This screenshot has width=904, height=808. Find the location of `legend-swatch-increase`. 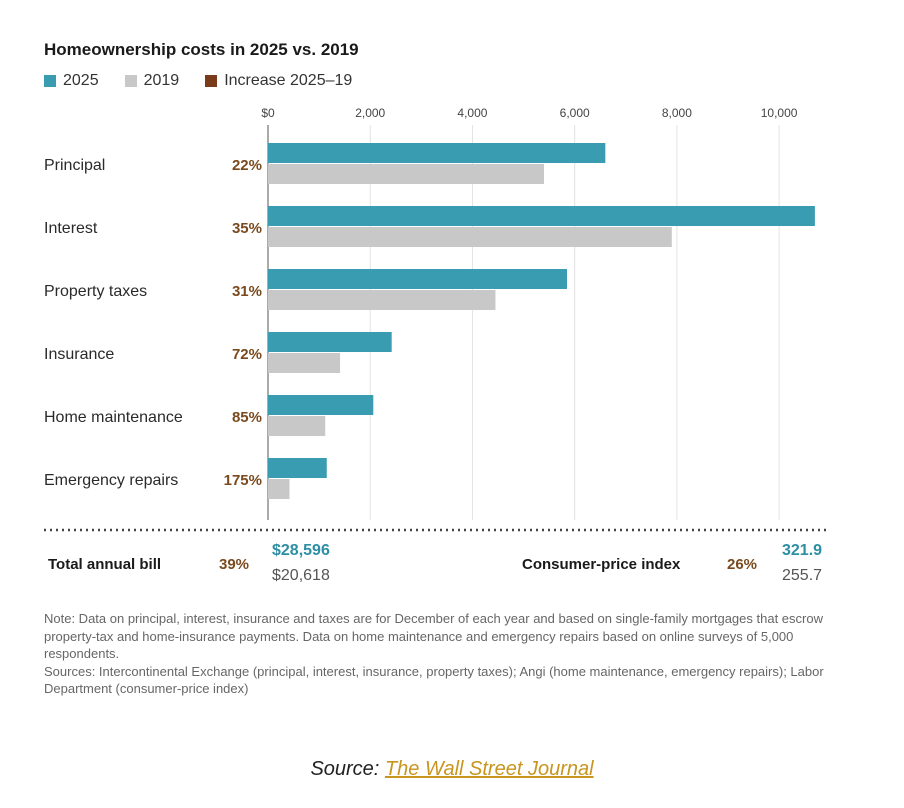

legend-swatch-increase is located at coordinates (211, 81).